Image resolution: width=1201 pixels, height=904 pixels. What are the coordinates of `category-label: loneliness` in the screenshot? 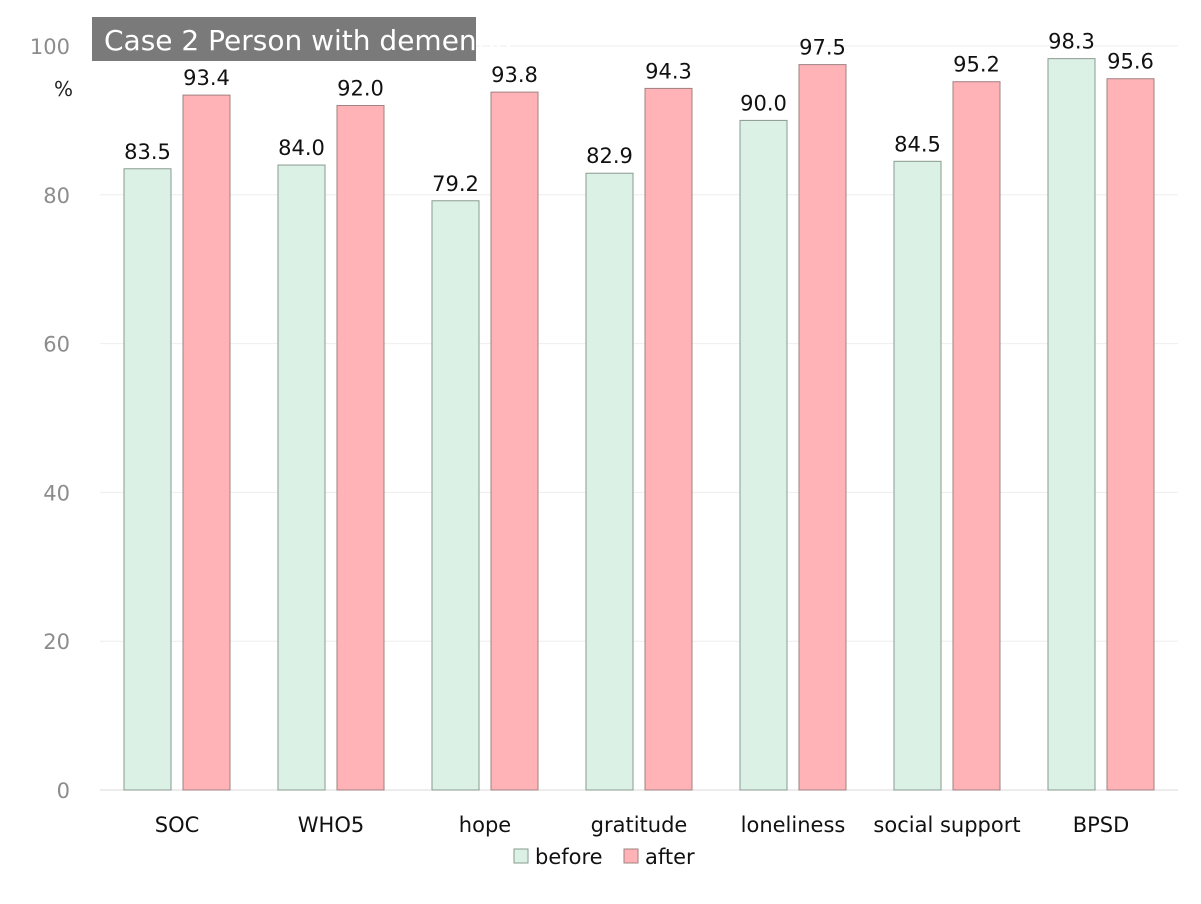 It's located at (793, 825).